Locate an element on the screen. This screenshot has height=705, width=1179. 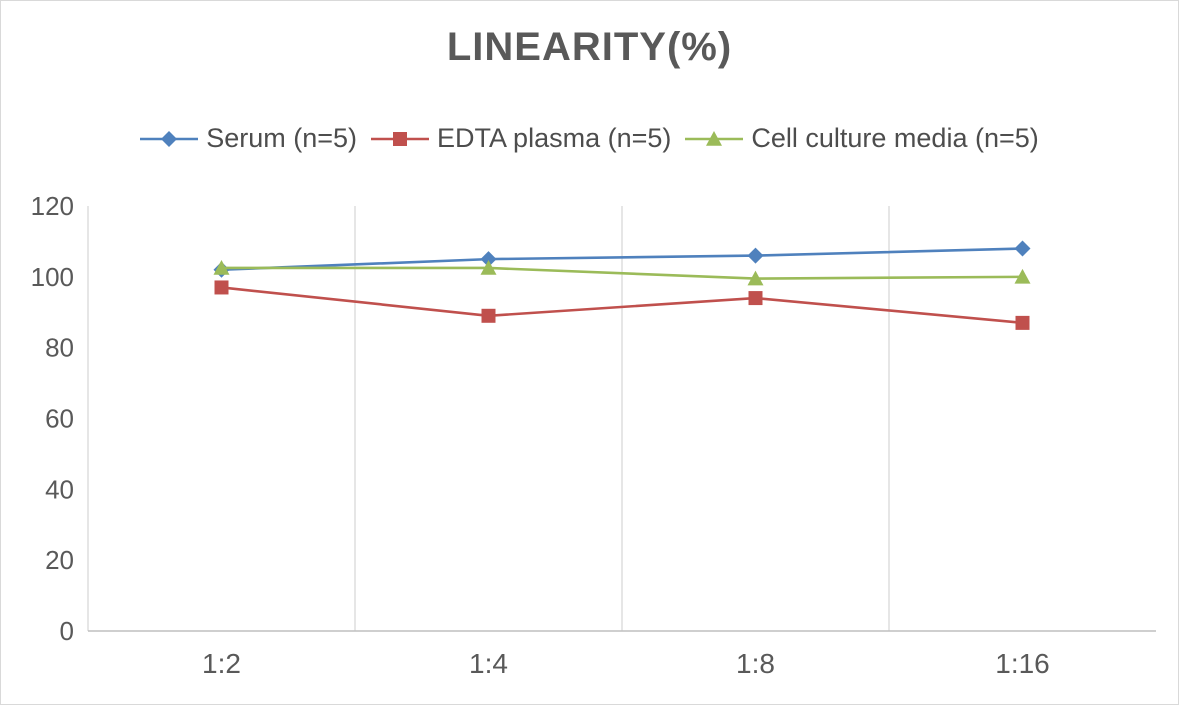
legend-item-serum: Serum (n=5) is located at coordinates (248, 138).